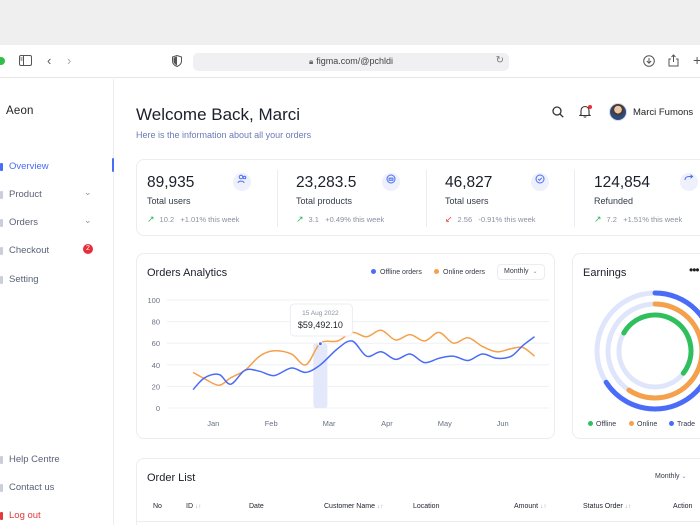 The width and height of the screenshot is (700, 525). What do you see at coordinates (686, 424) in the screenshot?
I see `legend-label: Trade` at bounding box center [686, 424].